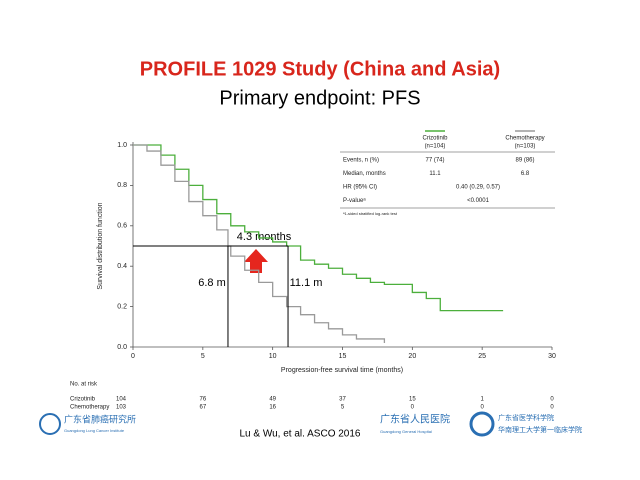 The width and height of the screenshot is (640, 480). Describe the element at coordinates (122, 266) in the screenshot. I see `y-tick-label: 0.4` at that location.